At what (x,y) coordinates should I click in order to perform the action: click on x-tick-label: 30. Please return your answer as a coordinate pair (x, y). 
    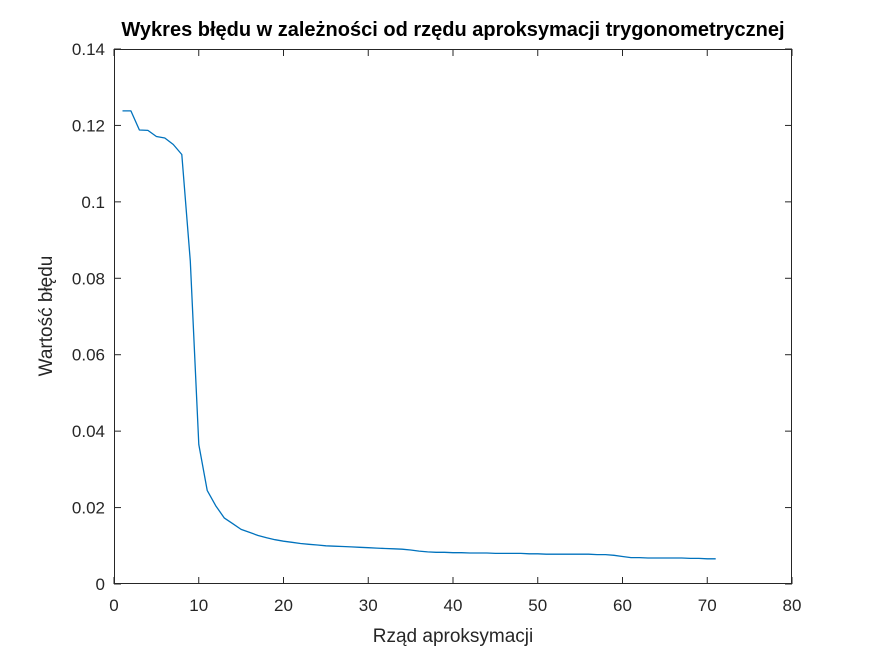
    Looking at the image, I should click on (368, 605).